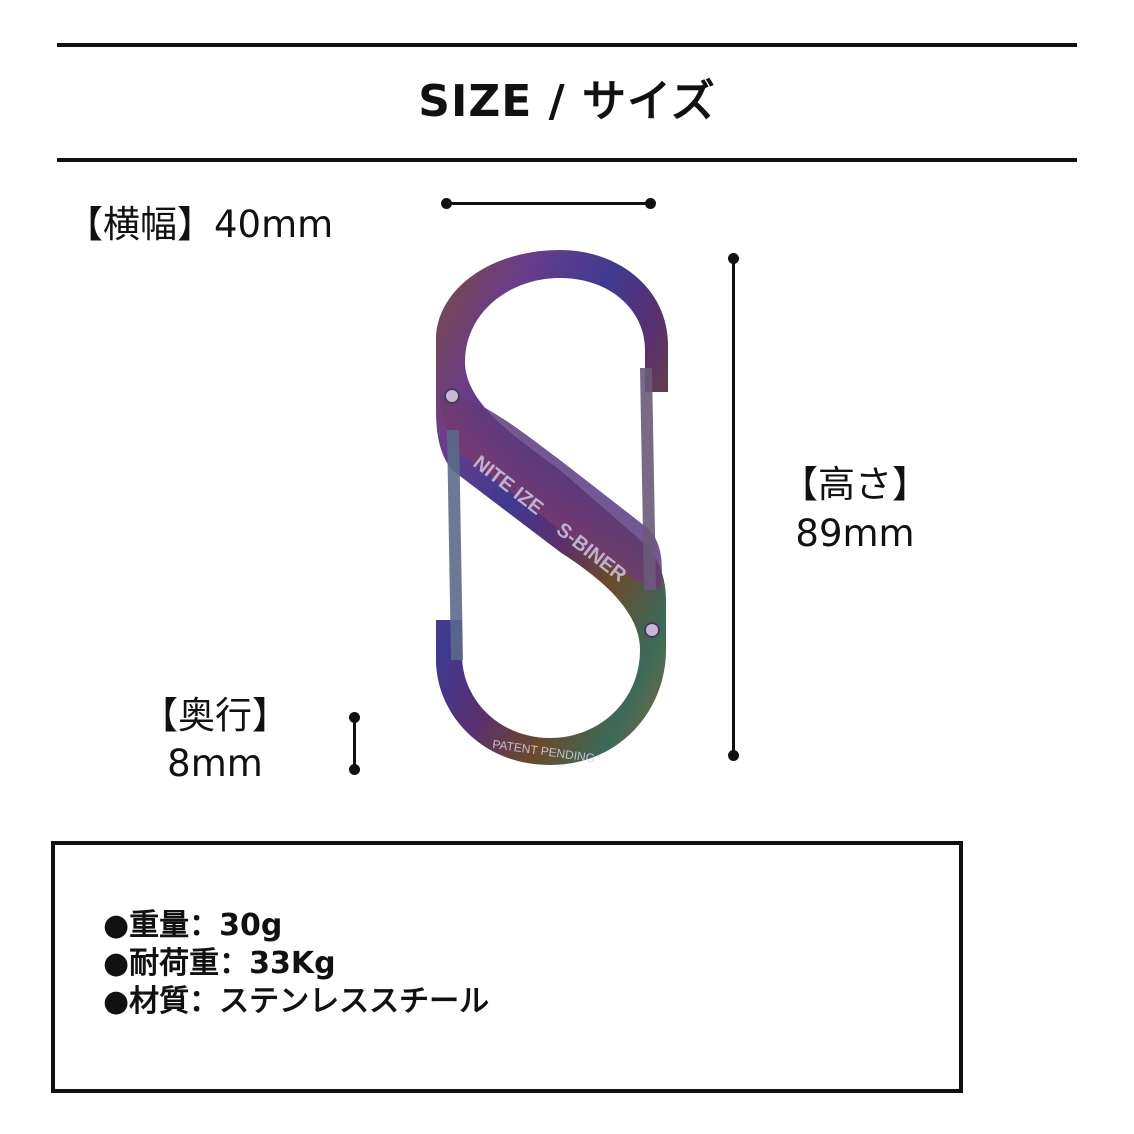 The height and width of the screenshot is (1134, 1134). What do you see at coordinates (296, 1001) in the screenshot?
I see `spec-material: ●材質：ステンレススチール` at bounding box center [296, 1001].